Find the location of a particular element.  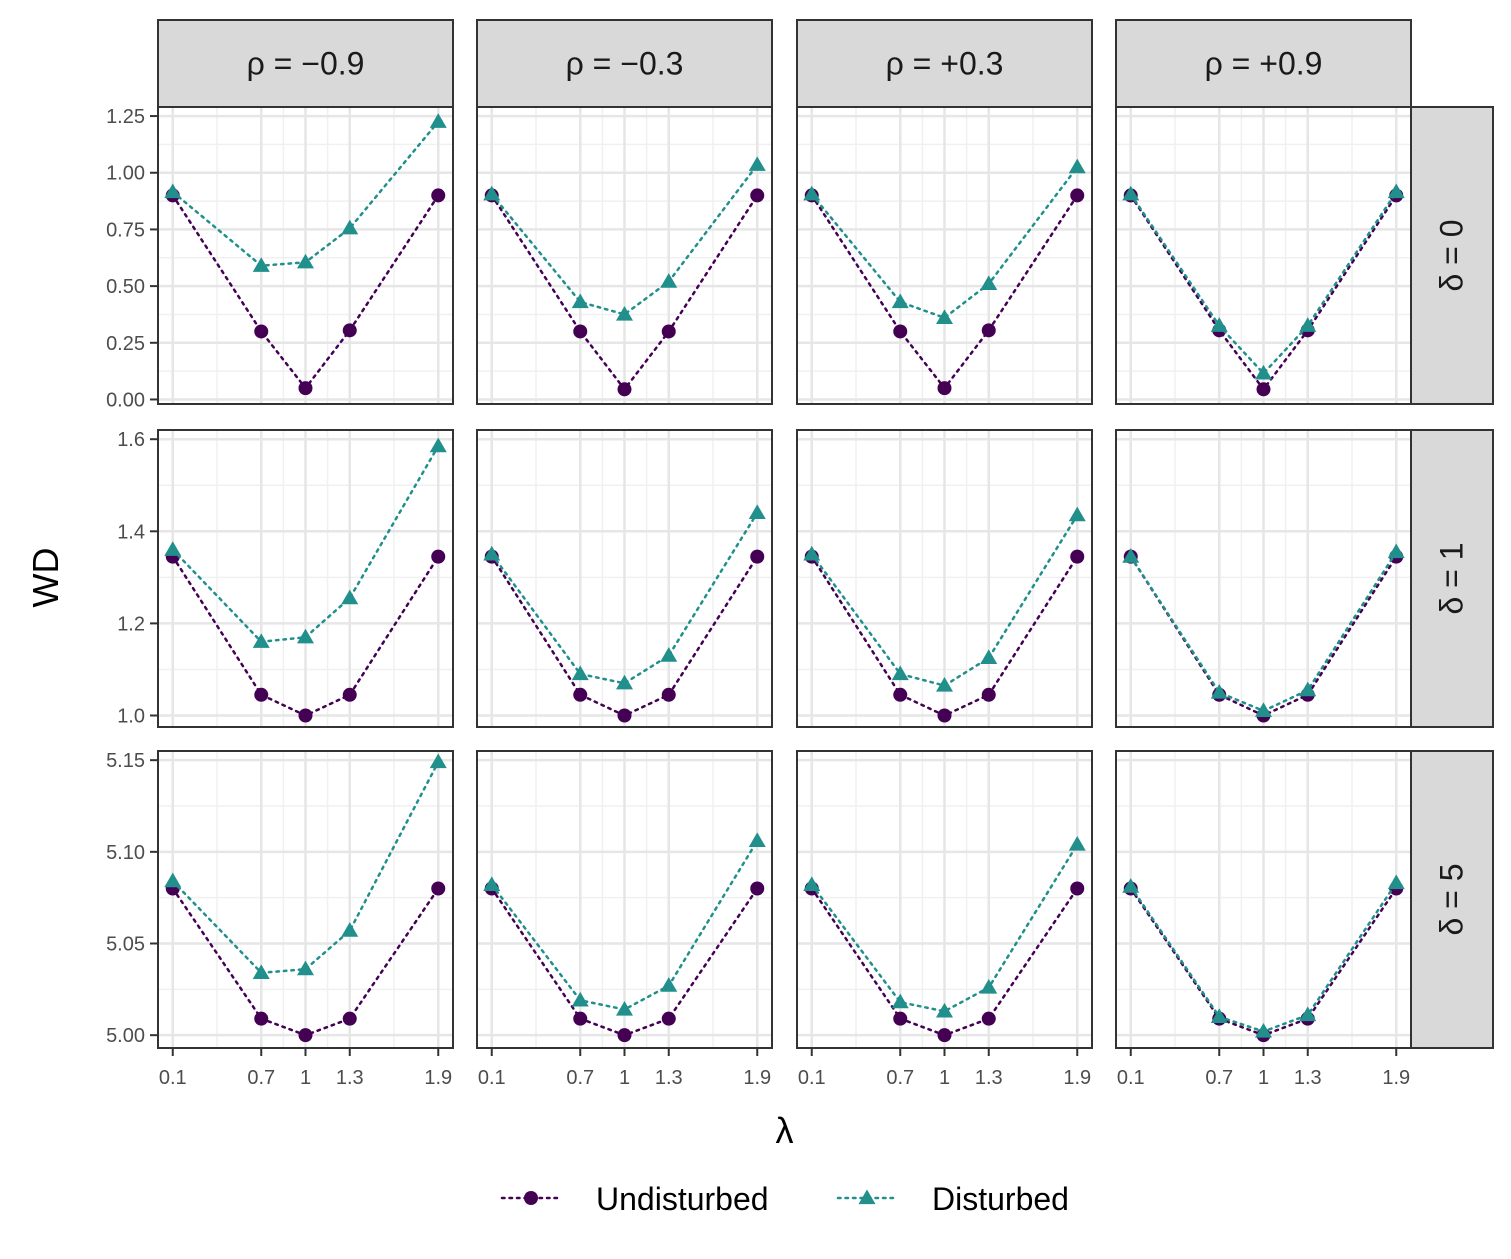

y-tick-label: 0.50 is located at coordinates (125, 287).